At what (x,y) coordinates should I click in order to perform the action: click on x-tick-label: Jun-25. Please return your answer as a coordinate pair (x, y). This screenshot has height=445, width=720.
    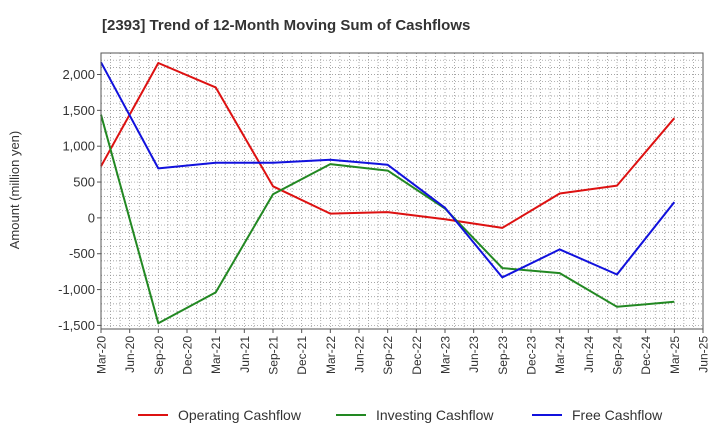
    Looking at the image, I should click on (704, 354).